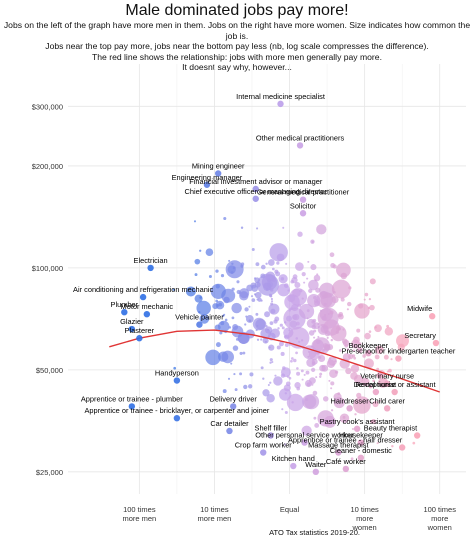 Image resolution: width=474 pixels, height=541 pixels. Describe the element at coordinates (364, 527) in the screenshot. I see `x-tick-line: women` at that location.